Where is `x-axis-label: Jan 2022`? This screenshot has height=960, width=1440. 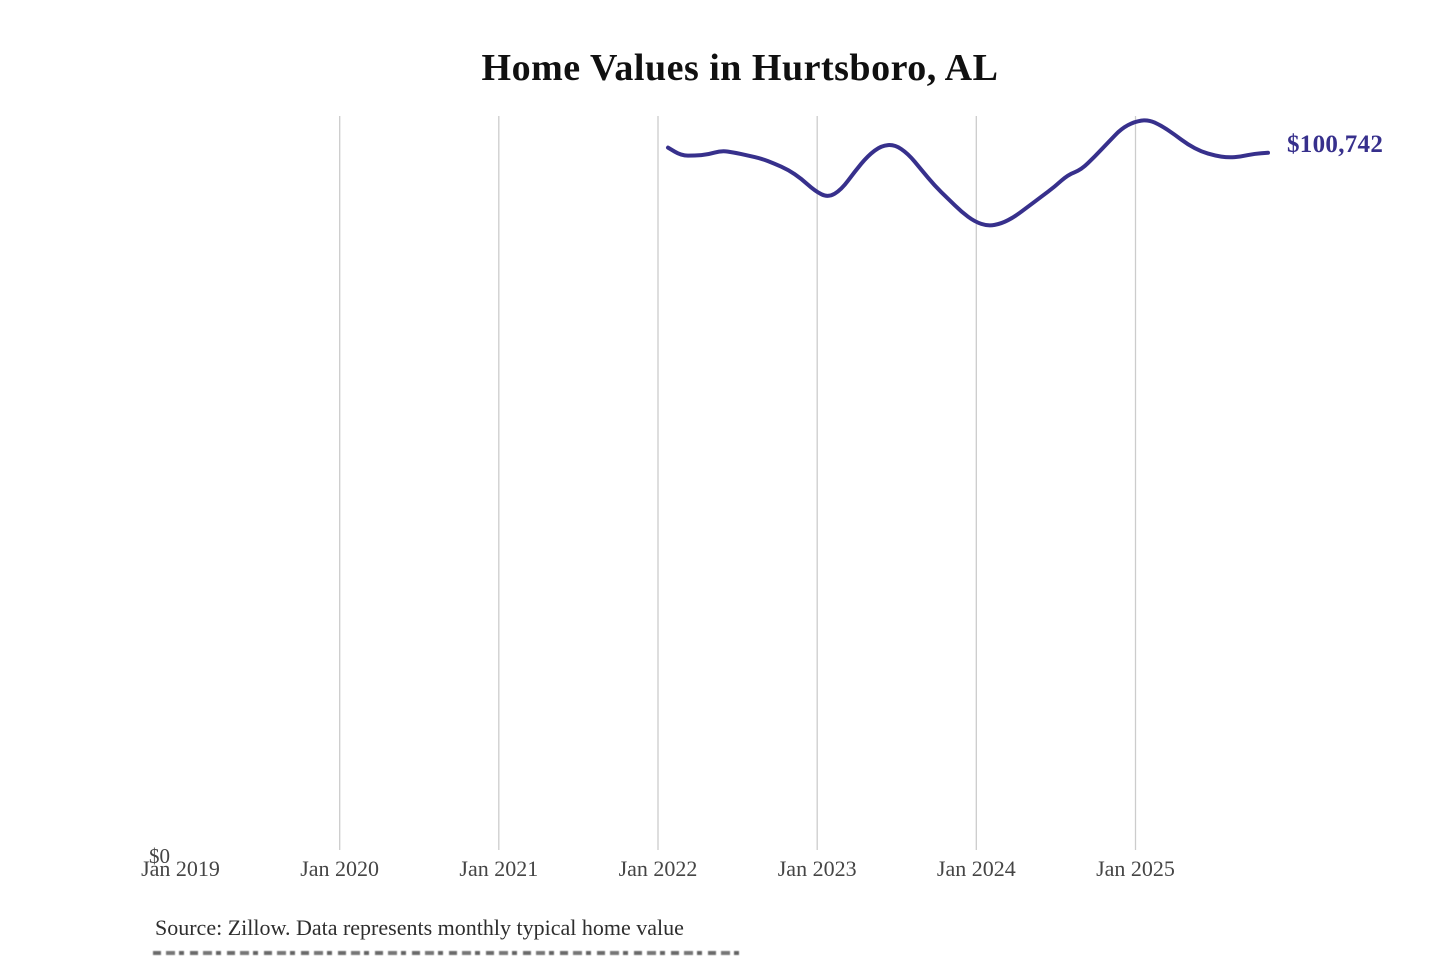
x-axis-label: Jan 2022 is located at coordinates (658, 868).